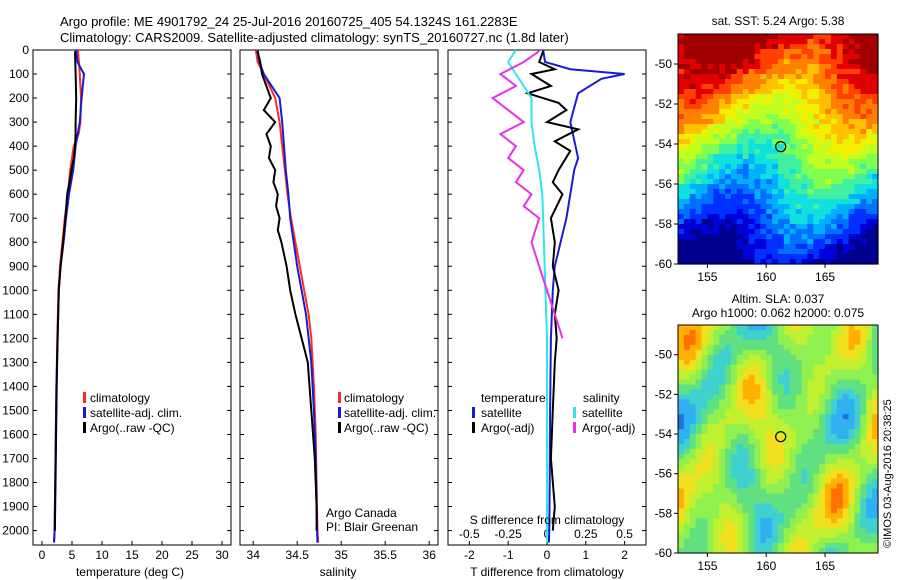  I want to click on sla-map-subtitle: Argo h1000: 0.062 h2000: 0.075, so click(778, 313).